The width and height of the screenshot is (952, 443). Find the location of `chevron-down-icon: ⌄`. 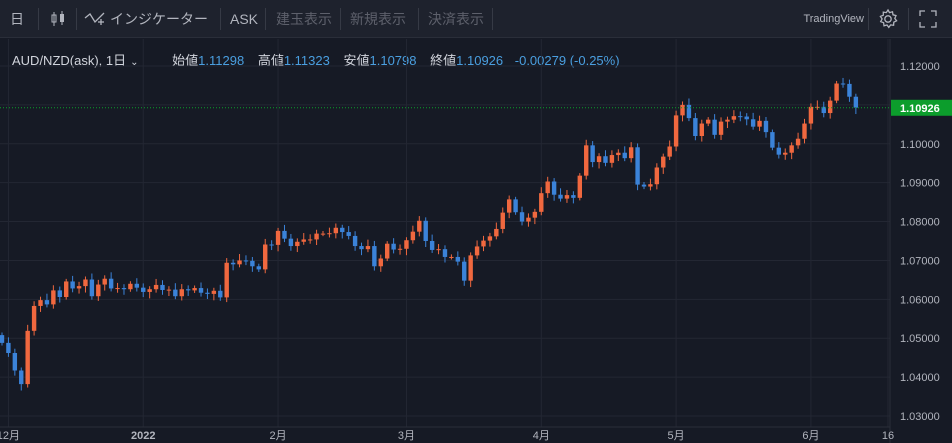

chevron-down-icon: ⌄ is located at coordinates (134, 62).